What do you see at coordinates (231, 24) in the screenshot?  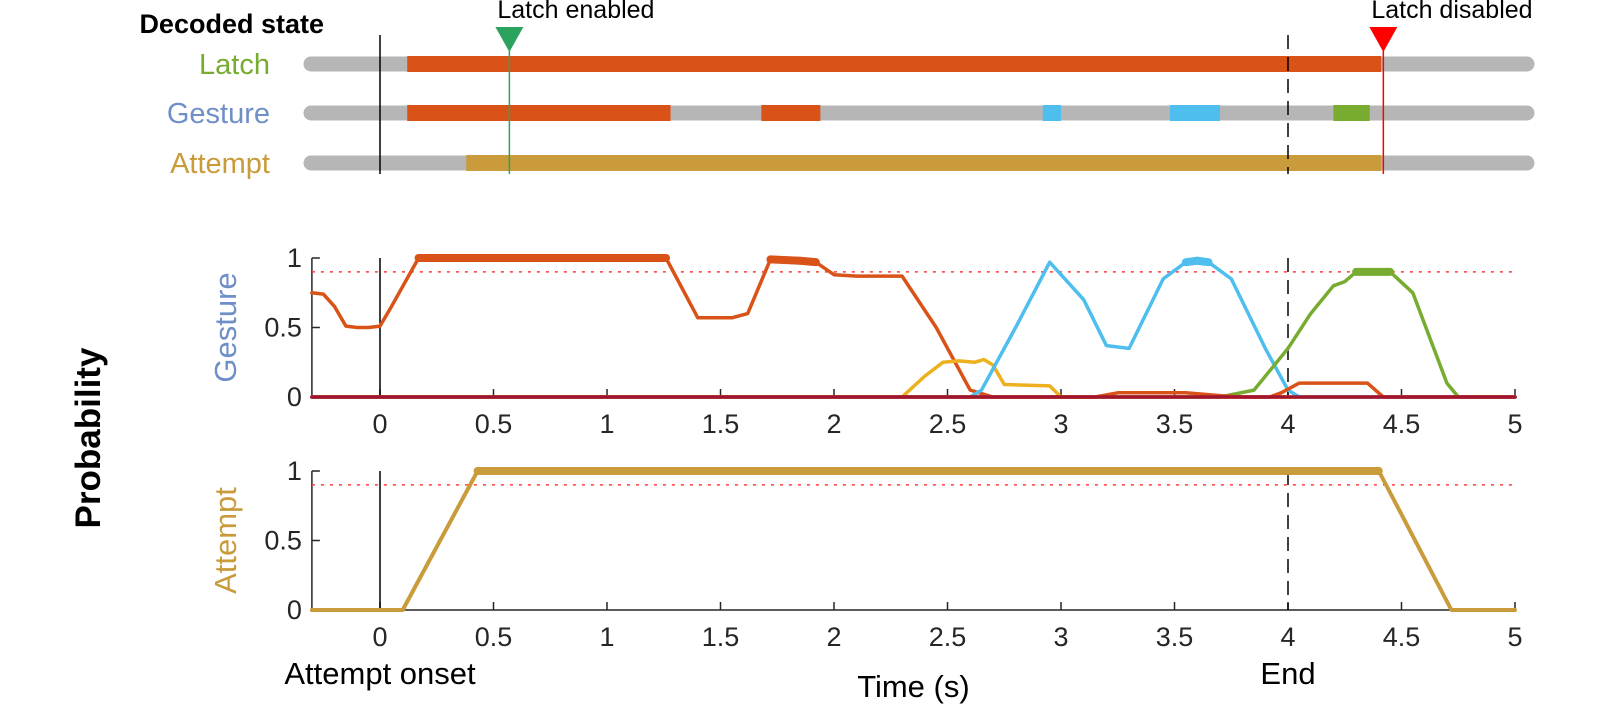 I see `decoded-state-title: Decoded state` at bounding box center [231, 24].